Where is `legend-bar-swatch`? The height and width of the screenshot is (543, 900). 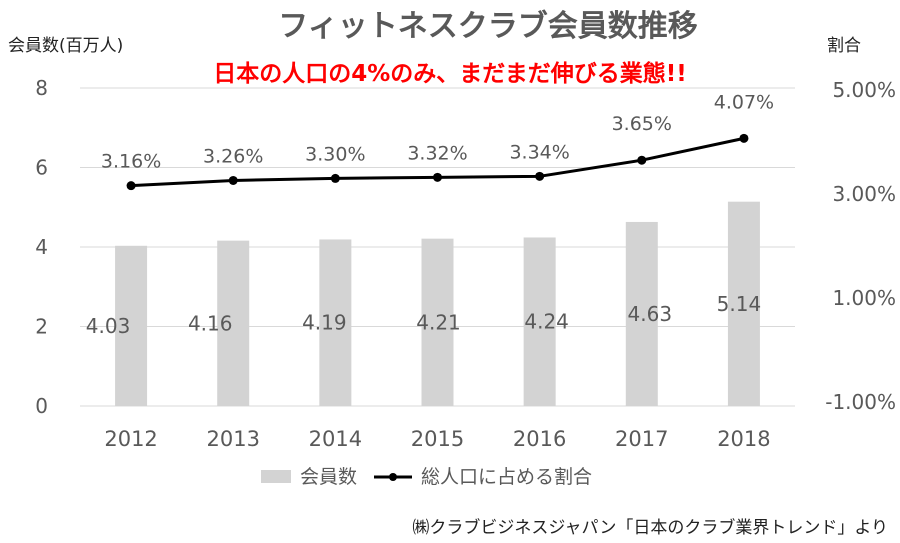
legend-bar-swatch is located at coordinates (276, 476).